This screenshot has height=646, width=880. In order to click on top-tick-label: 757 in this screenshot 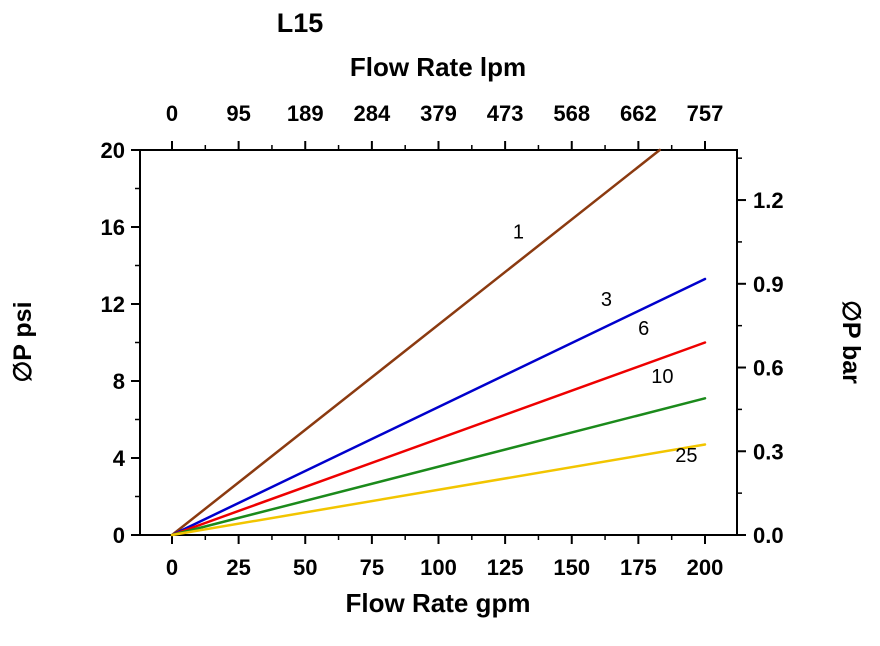, I will do `click(705, 113)`.